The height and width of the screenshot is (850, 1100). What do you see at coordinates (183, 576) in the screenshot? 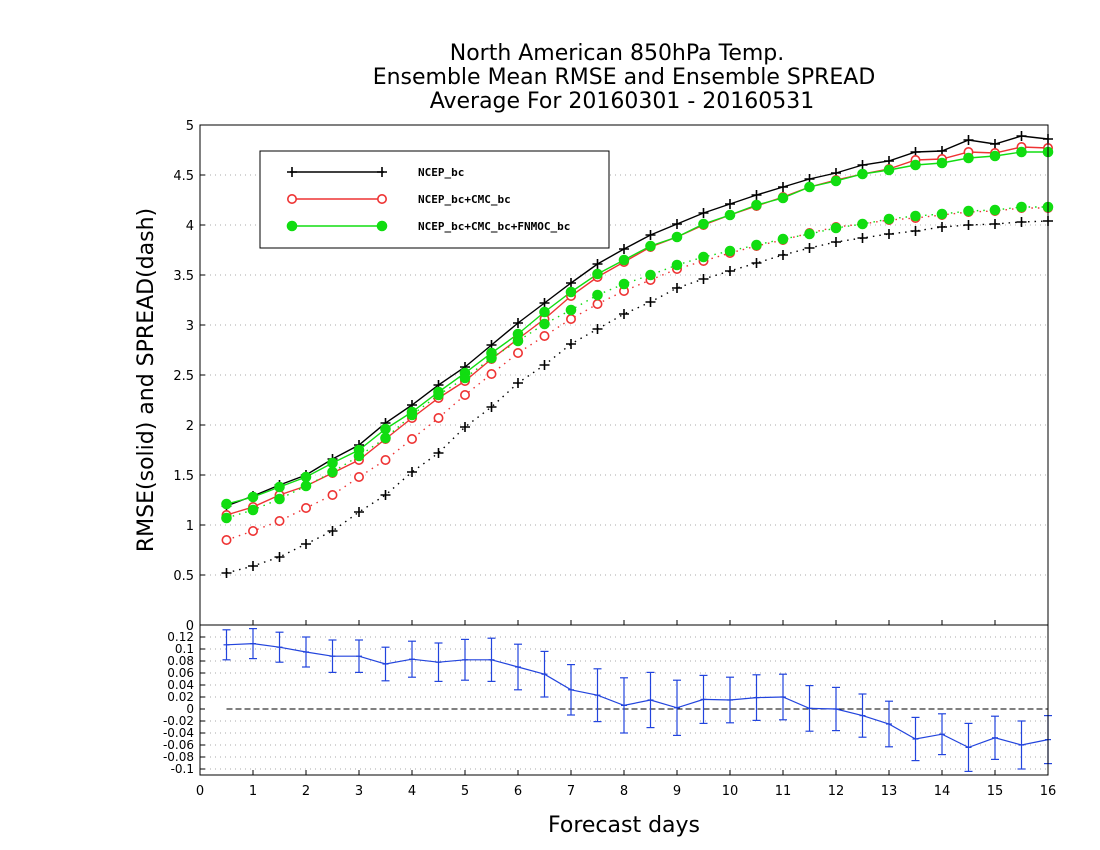
I see `upper-y-tick-label: 0.5` at bounding box center [183, 576].